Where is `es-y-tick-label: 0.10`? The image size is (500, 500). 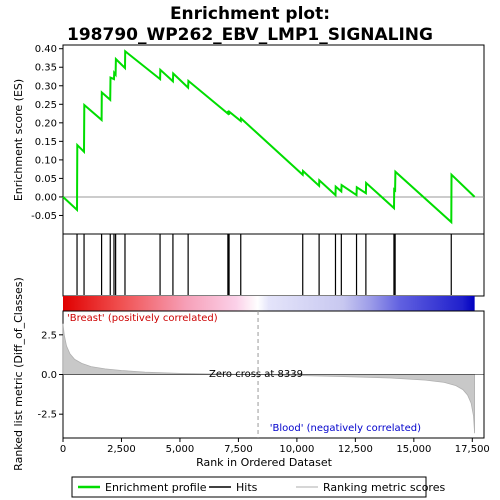
es-y-tick-label: 0.10 is located at coordinates (46, 160).